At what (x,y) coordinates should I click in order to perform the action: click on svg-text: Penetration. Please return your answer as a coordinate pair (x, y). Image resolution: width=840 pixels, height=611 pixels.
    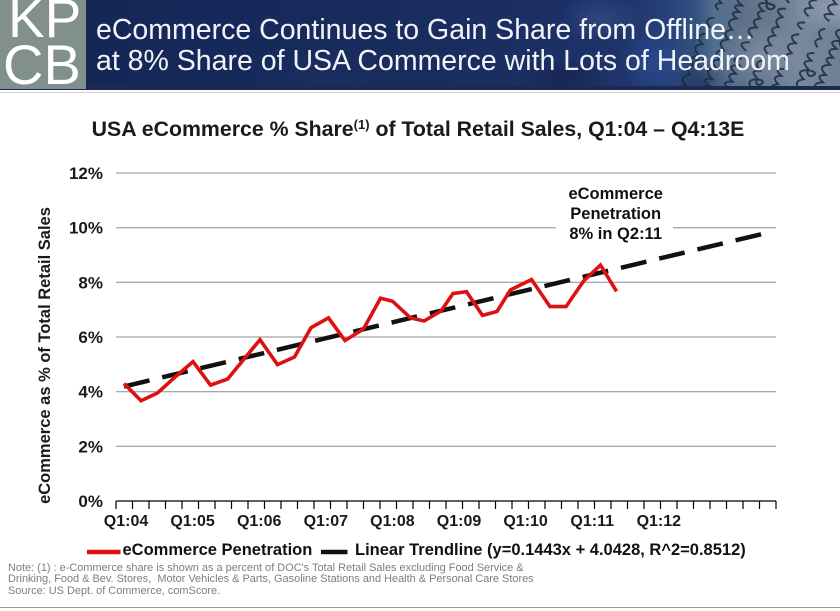
    Looking at the image, I should click on (615, 214).